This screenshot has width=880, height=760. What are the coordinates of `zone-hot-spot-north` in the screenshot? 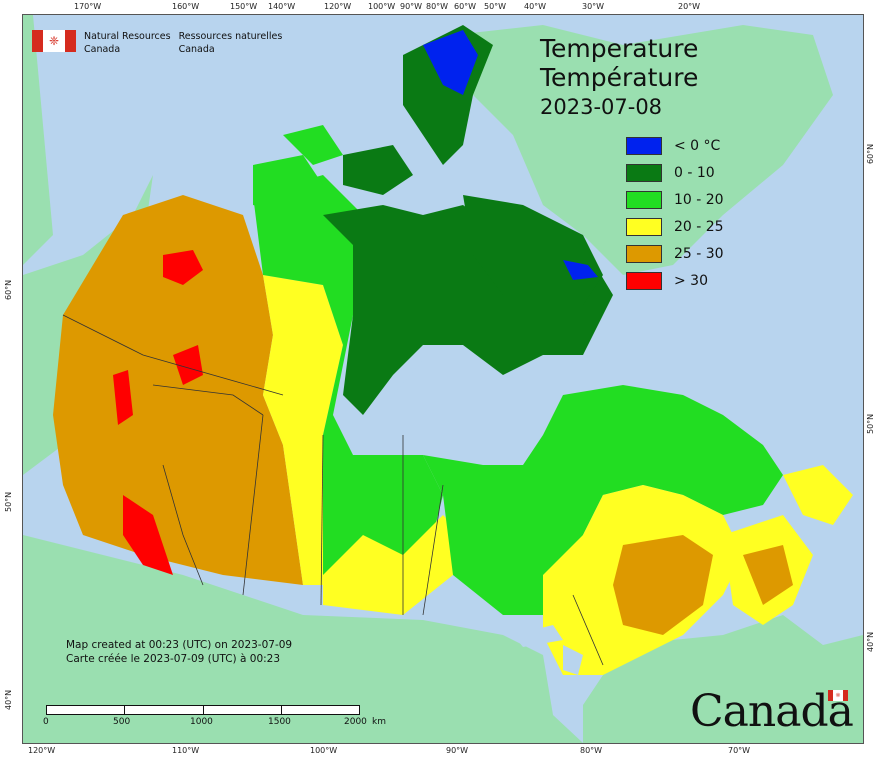 It's located at (183, 267).